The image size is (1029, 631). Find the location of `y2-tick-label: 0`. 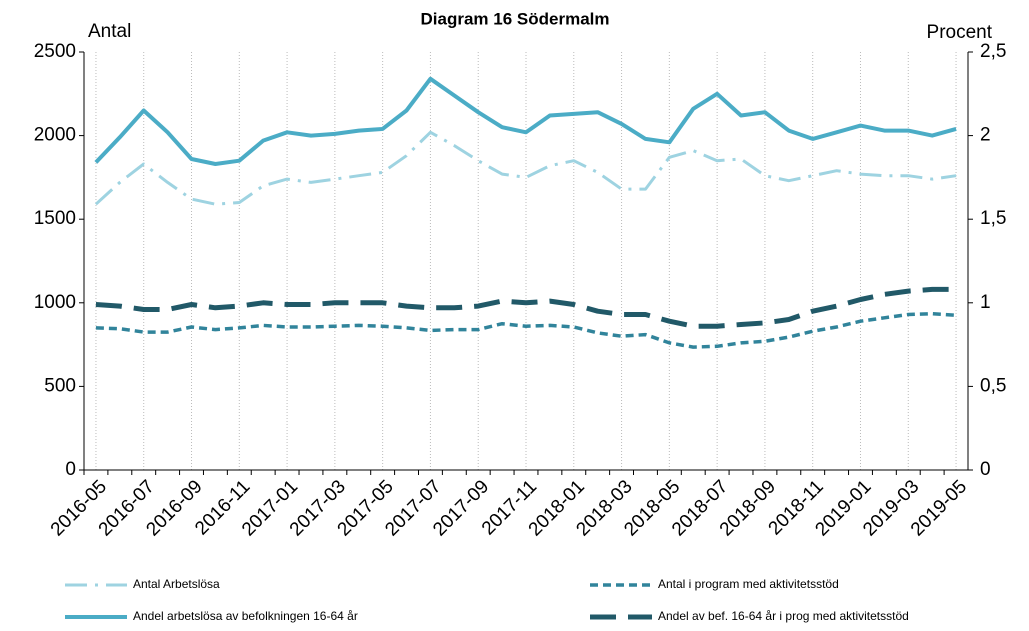

y2-tick-label: 0 is located at coordinates (985, 469).